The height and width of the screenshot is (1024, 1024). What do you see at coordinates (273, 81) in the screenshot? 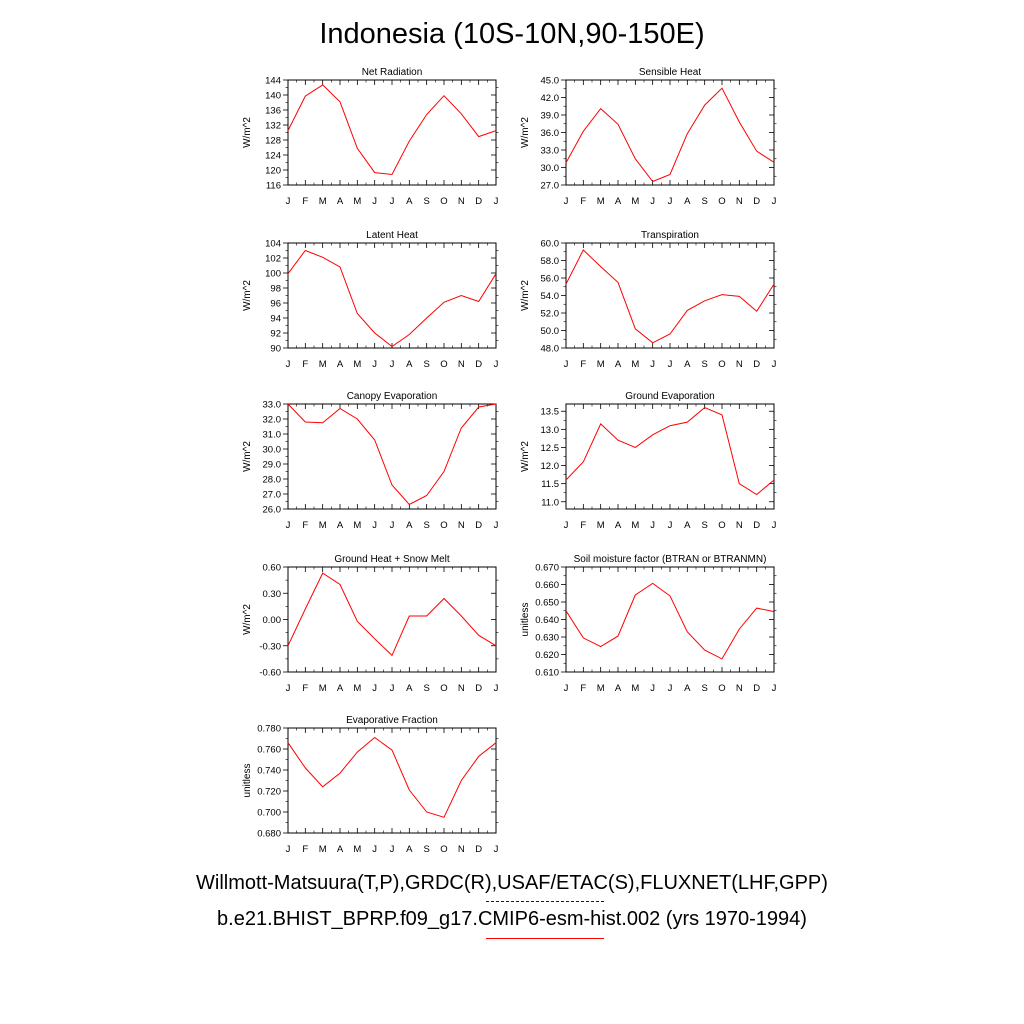
I see `y-tick-label: 144` at bounding box center [273, 81].